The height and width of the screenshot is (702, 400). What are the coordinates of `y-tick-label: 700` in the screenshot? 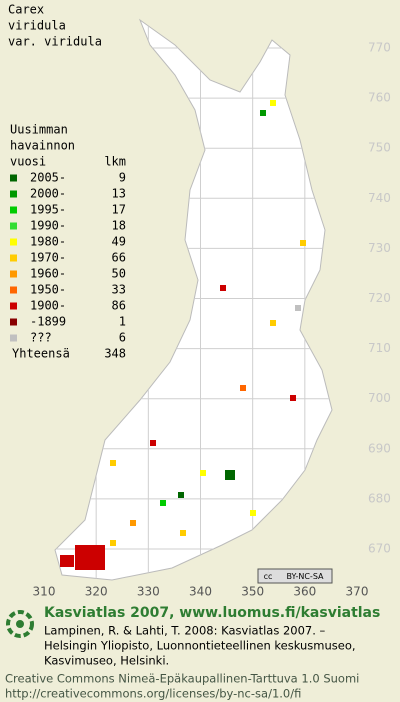 It's located at (379, 398).